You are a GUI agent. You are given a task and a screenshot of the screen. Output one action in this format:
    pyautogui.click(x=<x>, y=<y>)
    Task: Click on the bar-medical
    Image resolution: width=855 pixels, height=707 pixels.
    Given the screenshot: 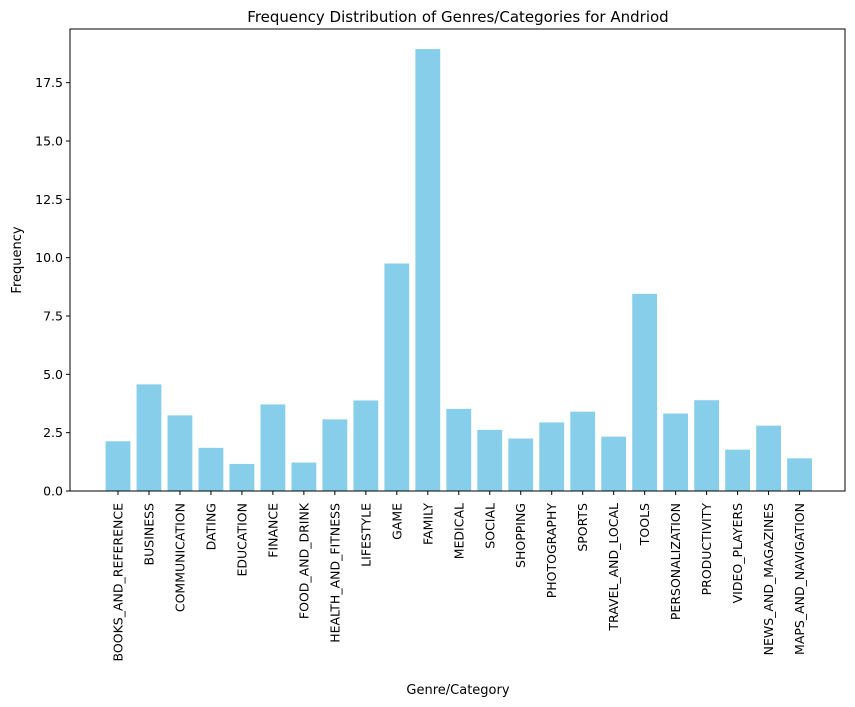 What is the action you would take?
    pyautogui.click(x=459, y=449)
    